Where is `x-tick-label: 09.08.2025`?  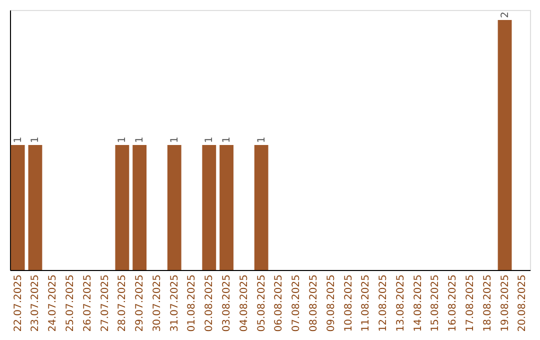
x-tick-label: 09.08.2025 is located at coordinates (331, 303).